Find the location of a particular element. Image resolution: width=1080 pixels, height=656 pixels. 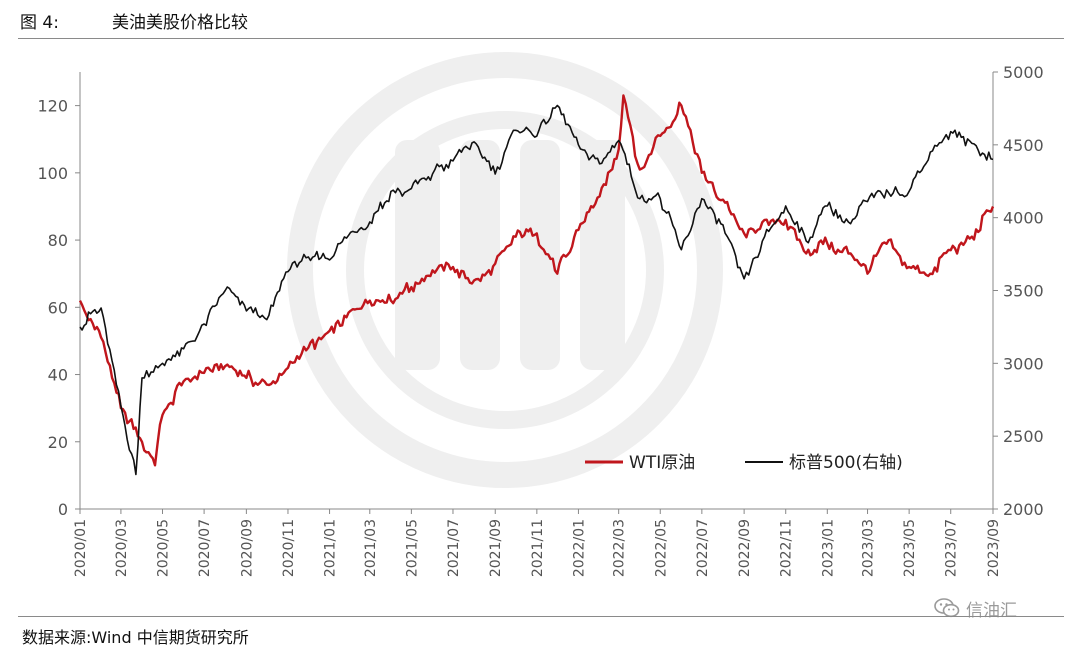

x-tick-label: 2023/09 is located at coordinates (994, 548).